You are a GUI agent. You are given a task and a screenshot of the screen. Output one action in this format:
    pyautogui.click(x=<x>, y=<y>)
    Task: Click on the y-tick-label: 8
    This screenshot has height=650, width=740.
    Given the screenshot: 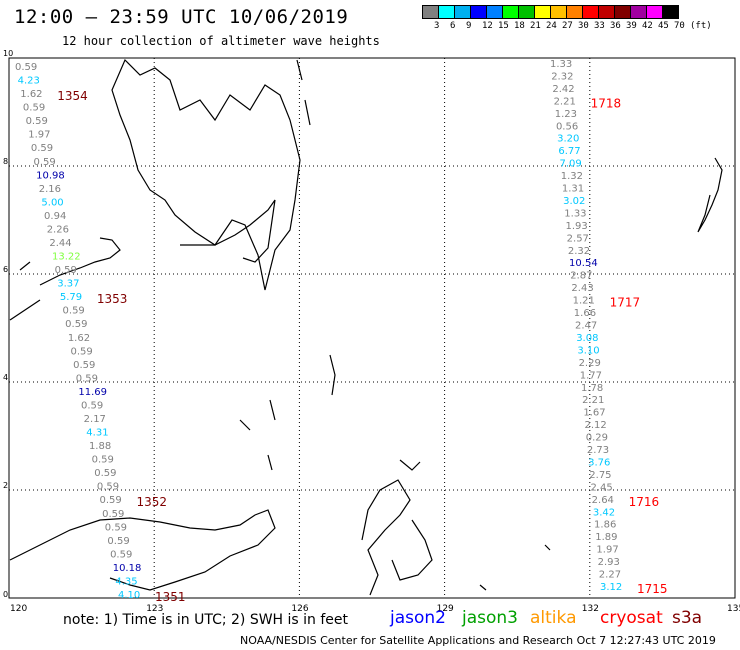 What is the action you would take?
    pyautogui.click(x=5, y=161)
    